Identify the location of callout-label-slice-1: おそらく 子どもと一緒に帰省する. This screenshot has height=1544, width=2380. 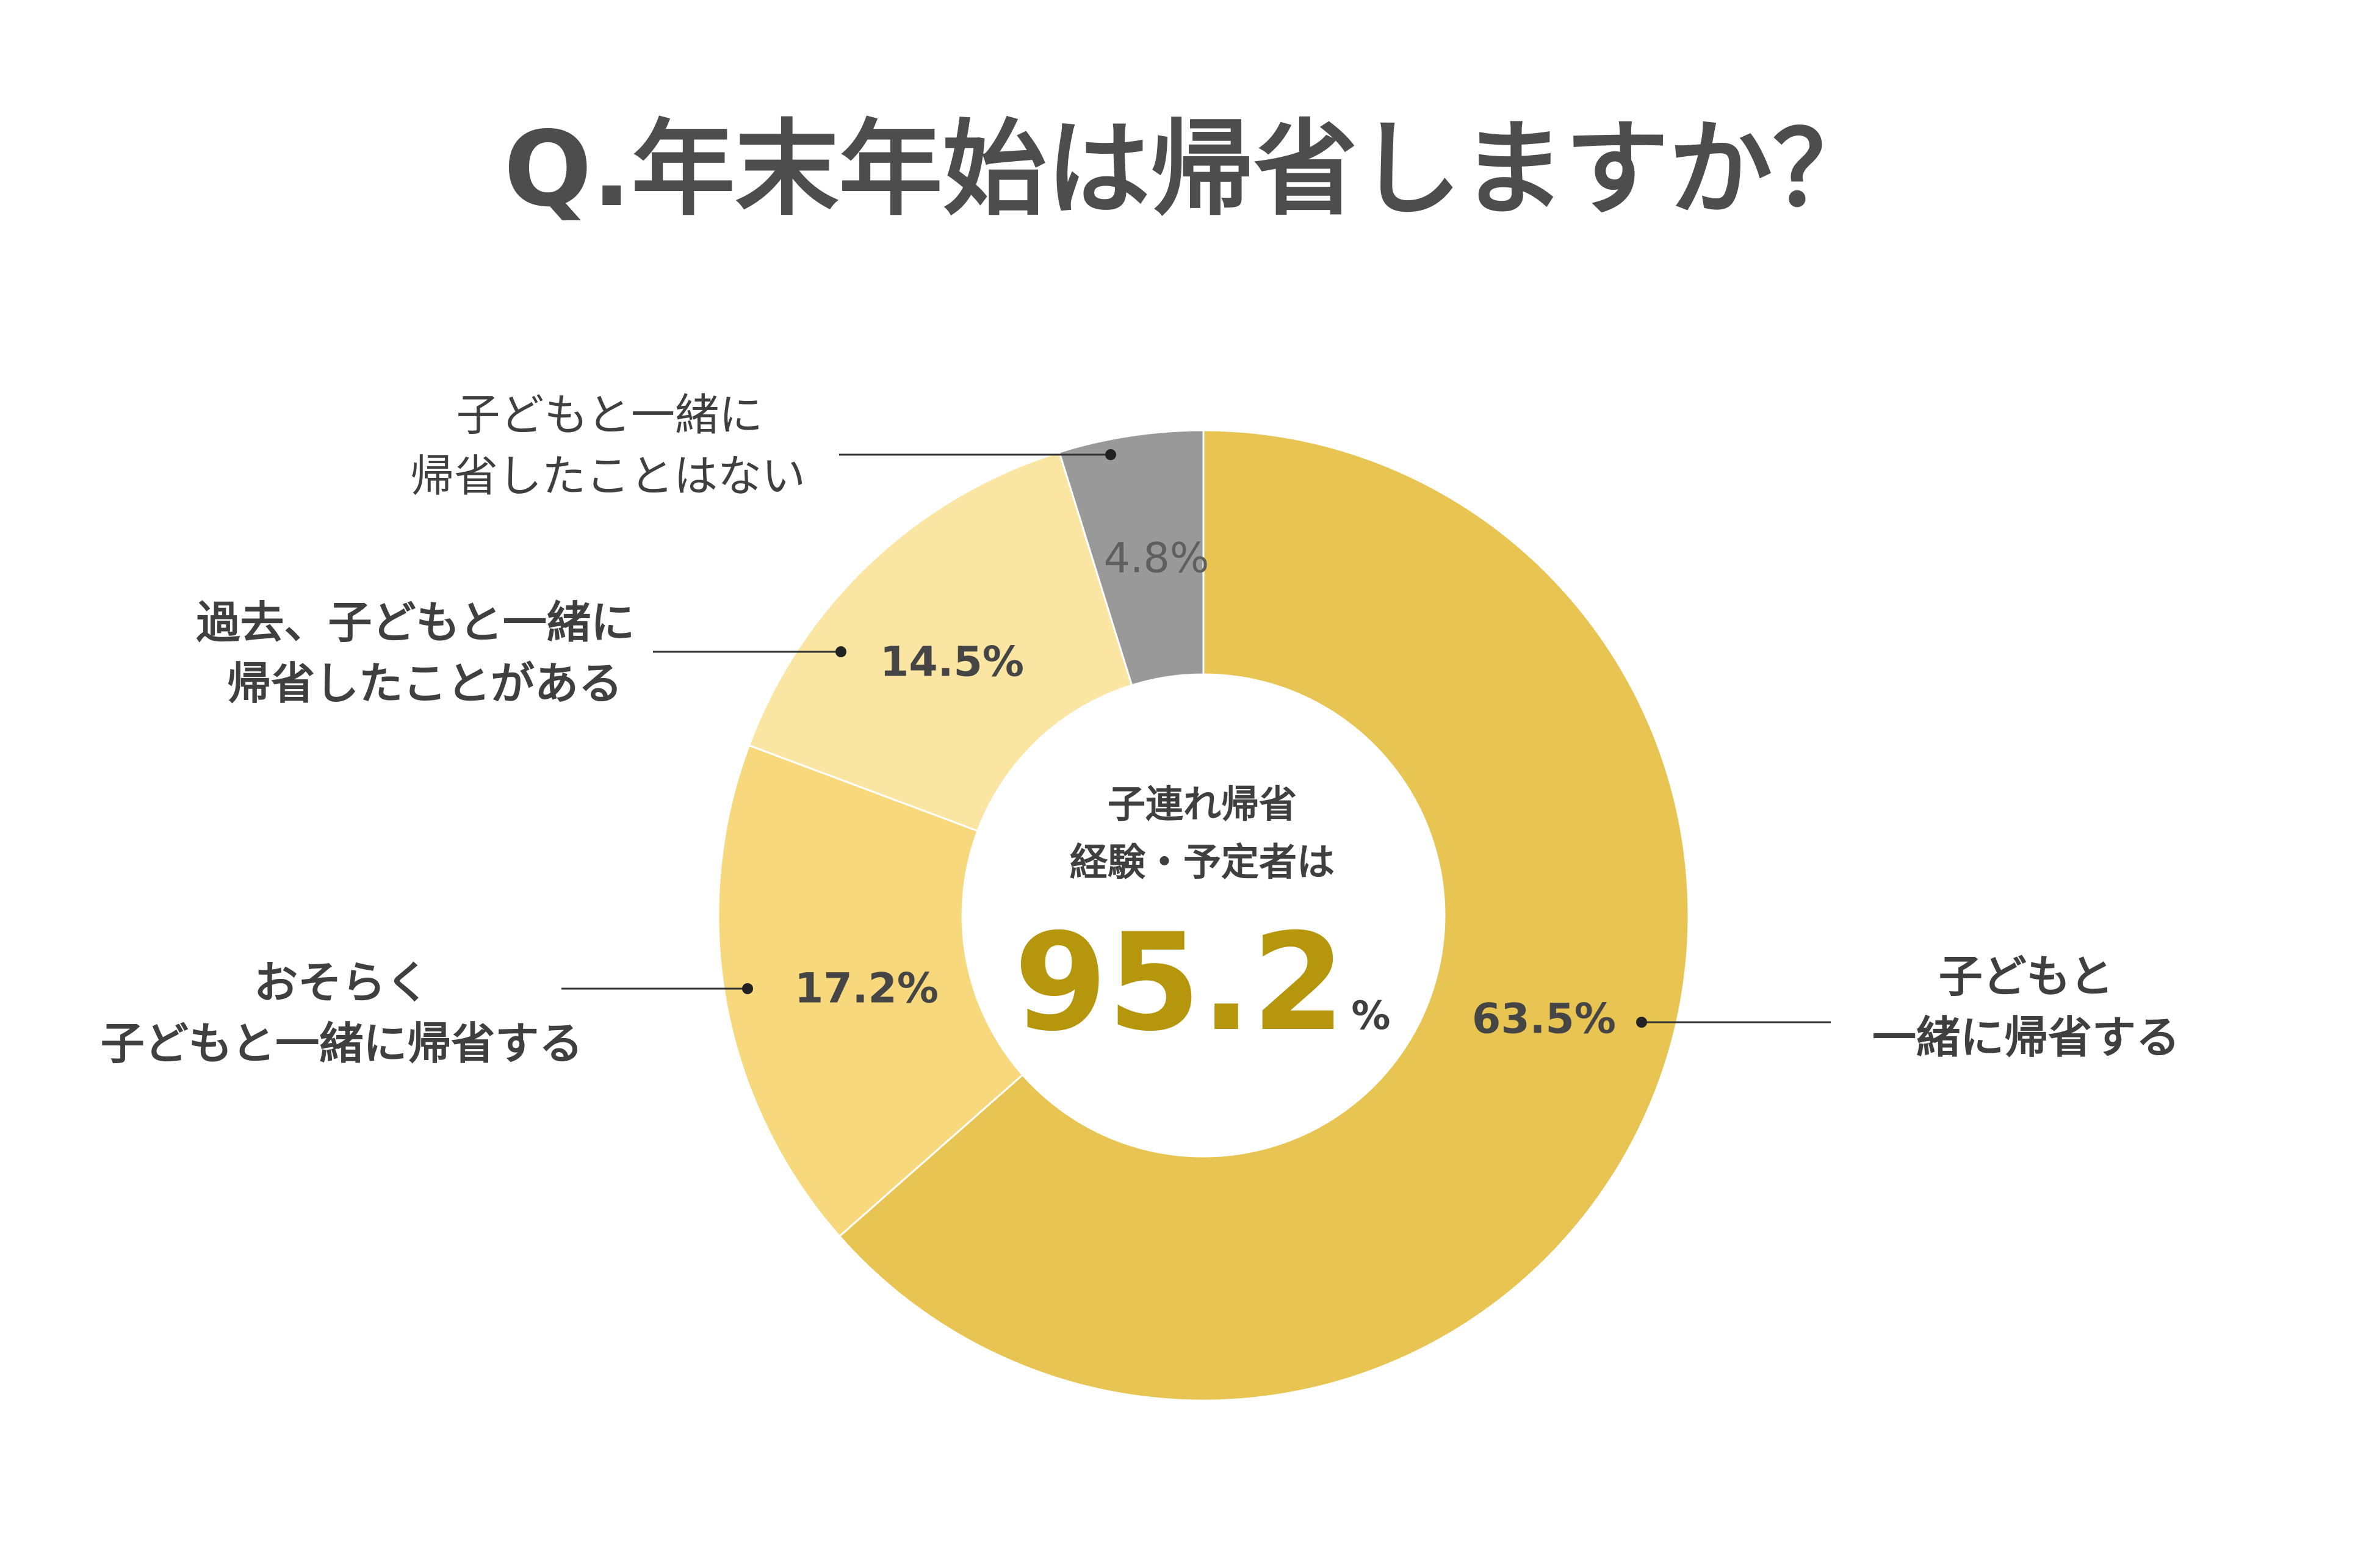
(341, 1013).